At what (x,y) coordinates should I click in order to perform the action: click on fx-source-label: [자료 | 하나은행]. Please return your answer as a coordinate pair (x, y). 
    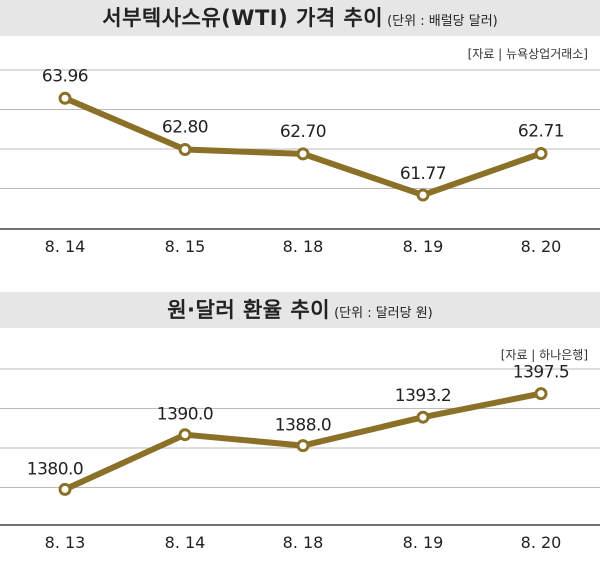
    Looking at the image, I should click on (544, 355).